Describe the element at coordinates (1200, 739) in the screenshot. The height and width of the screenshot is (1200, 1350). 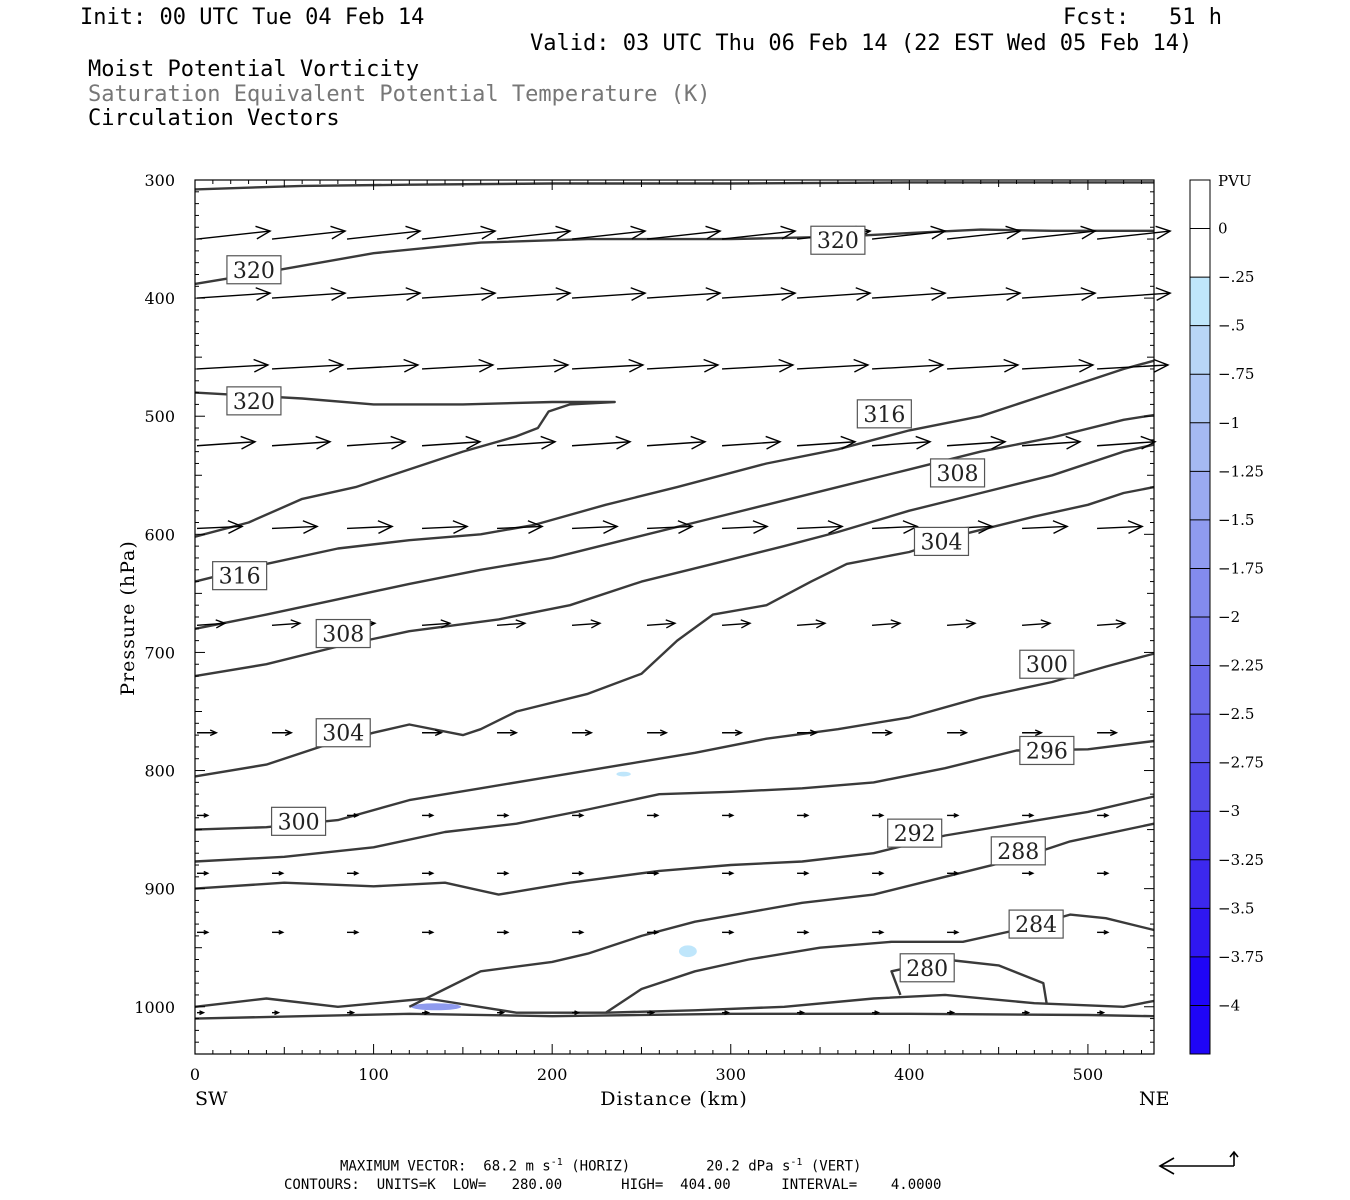
I see `colorbar-swatch` at that location.